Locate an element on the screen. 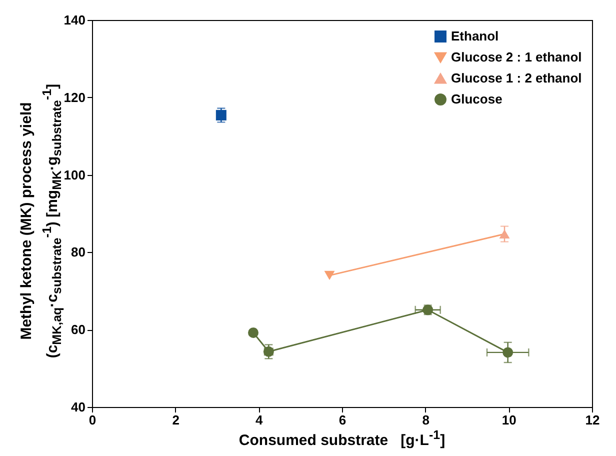 This screenshot has width=616, height=456. legend-label: Glucose is located at coordinates (476, 99).